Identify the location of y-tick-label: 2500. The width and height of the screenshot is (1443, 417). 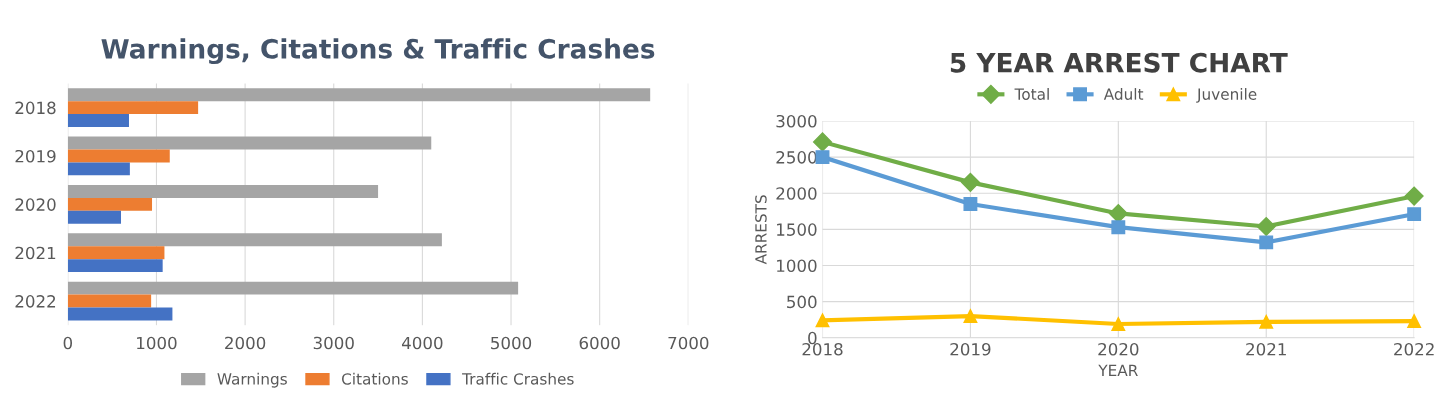
(796, 157).